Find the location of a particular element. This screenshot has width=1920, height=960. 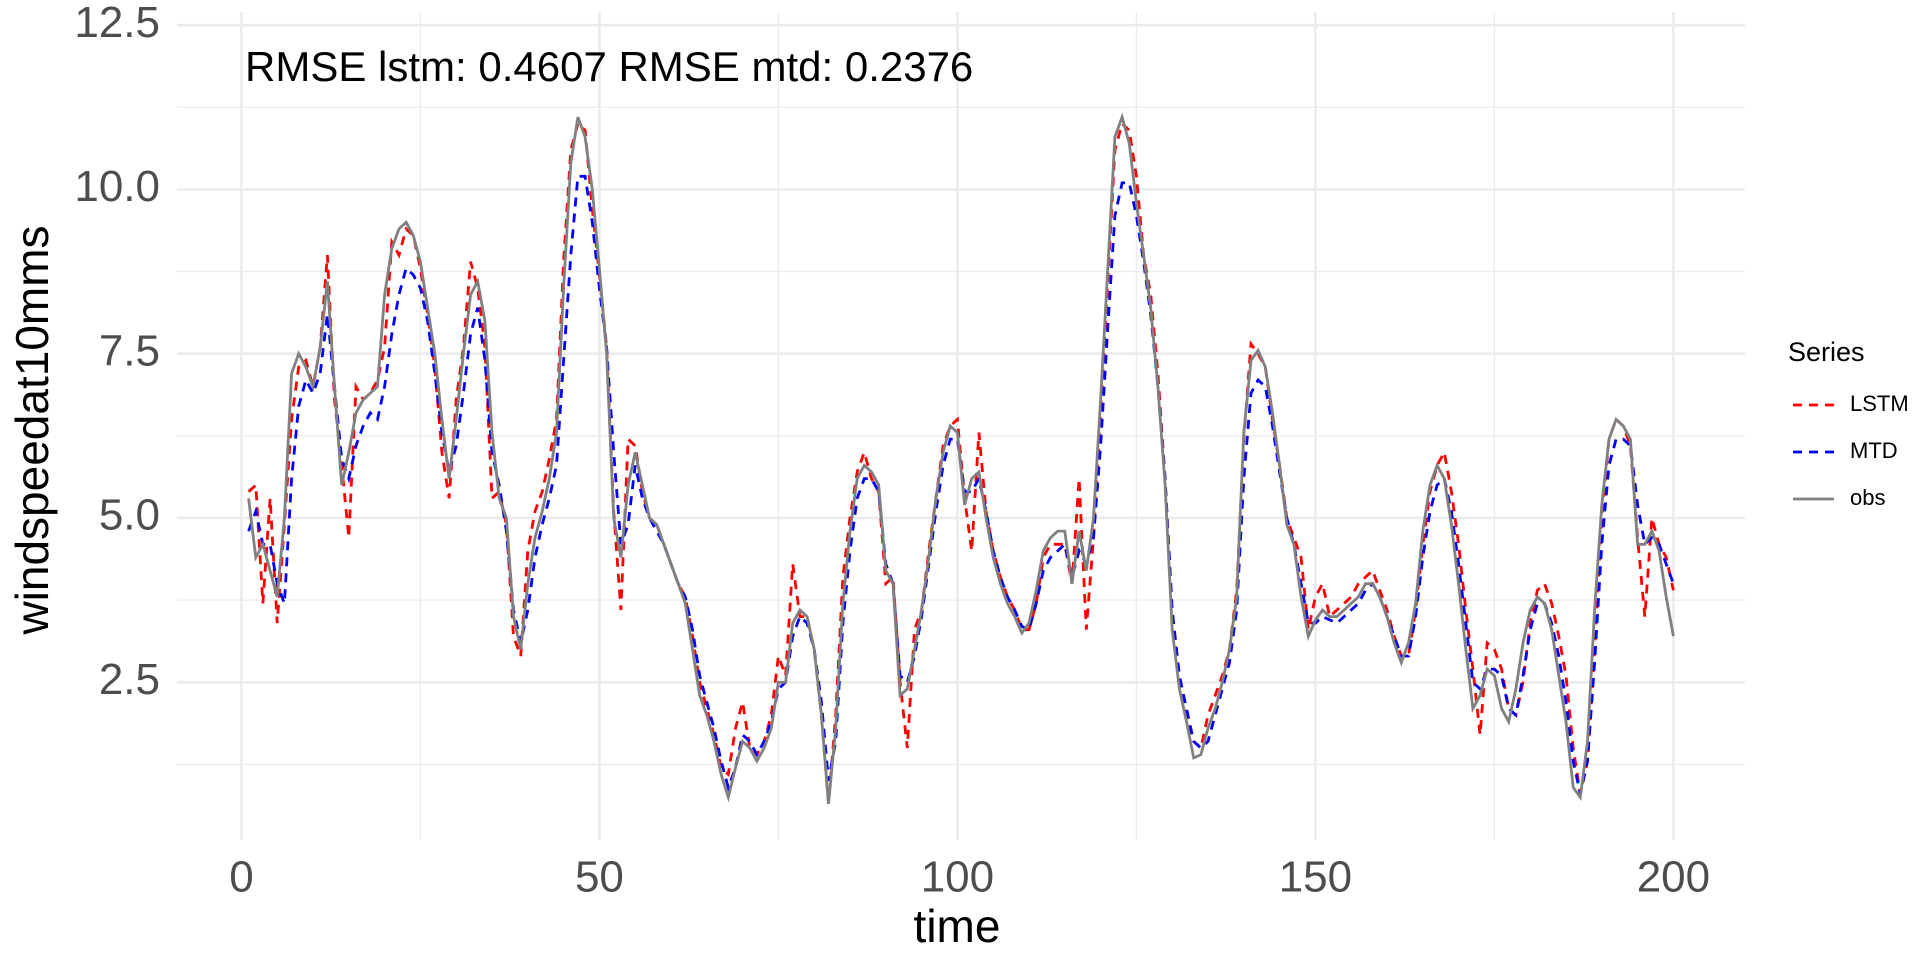

y-tick-label: 7.5 is located at coordinates (129, 350).